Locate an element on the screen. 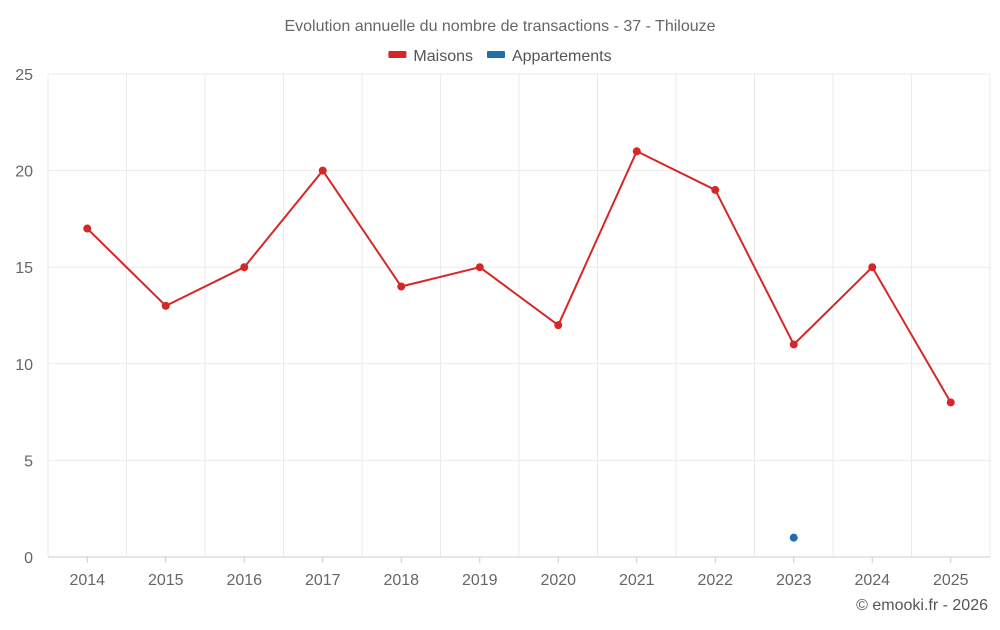 Image resolution: width=1000 pixels, height=630 pixels. x-tick-label: 2025 is located at coordinates (951, 580).